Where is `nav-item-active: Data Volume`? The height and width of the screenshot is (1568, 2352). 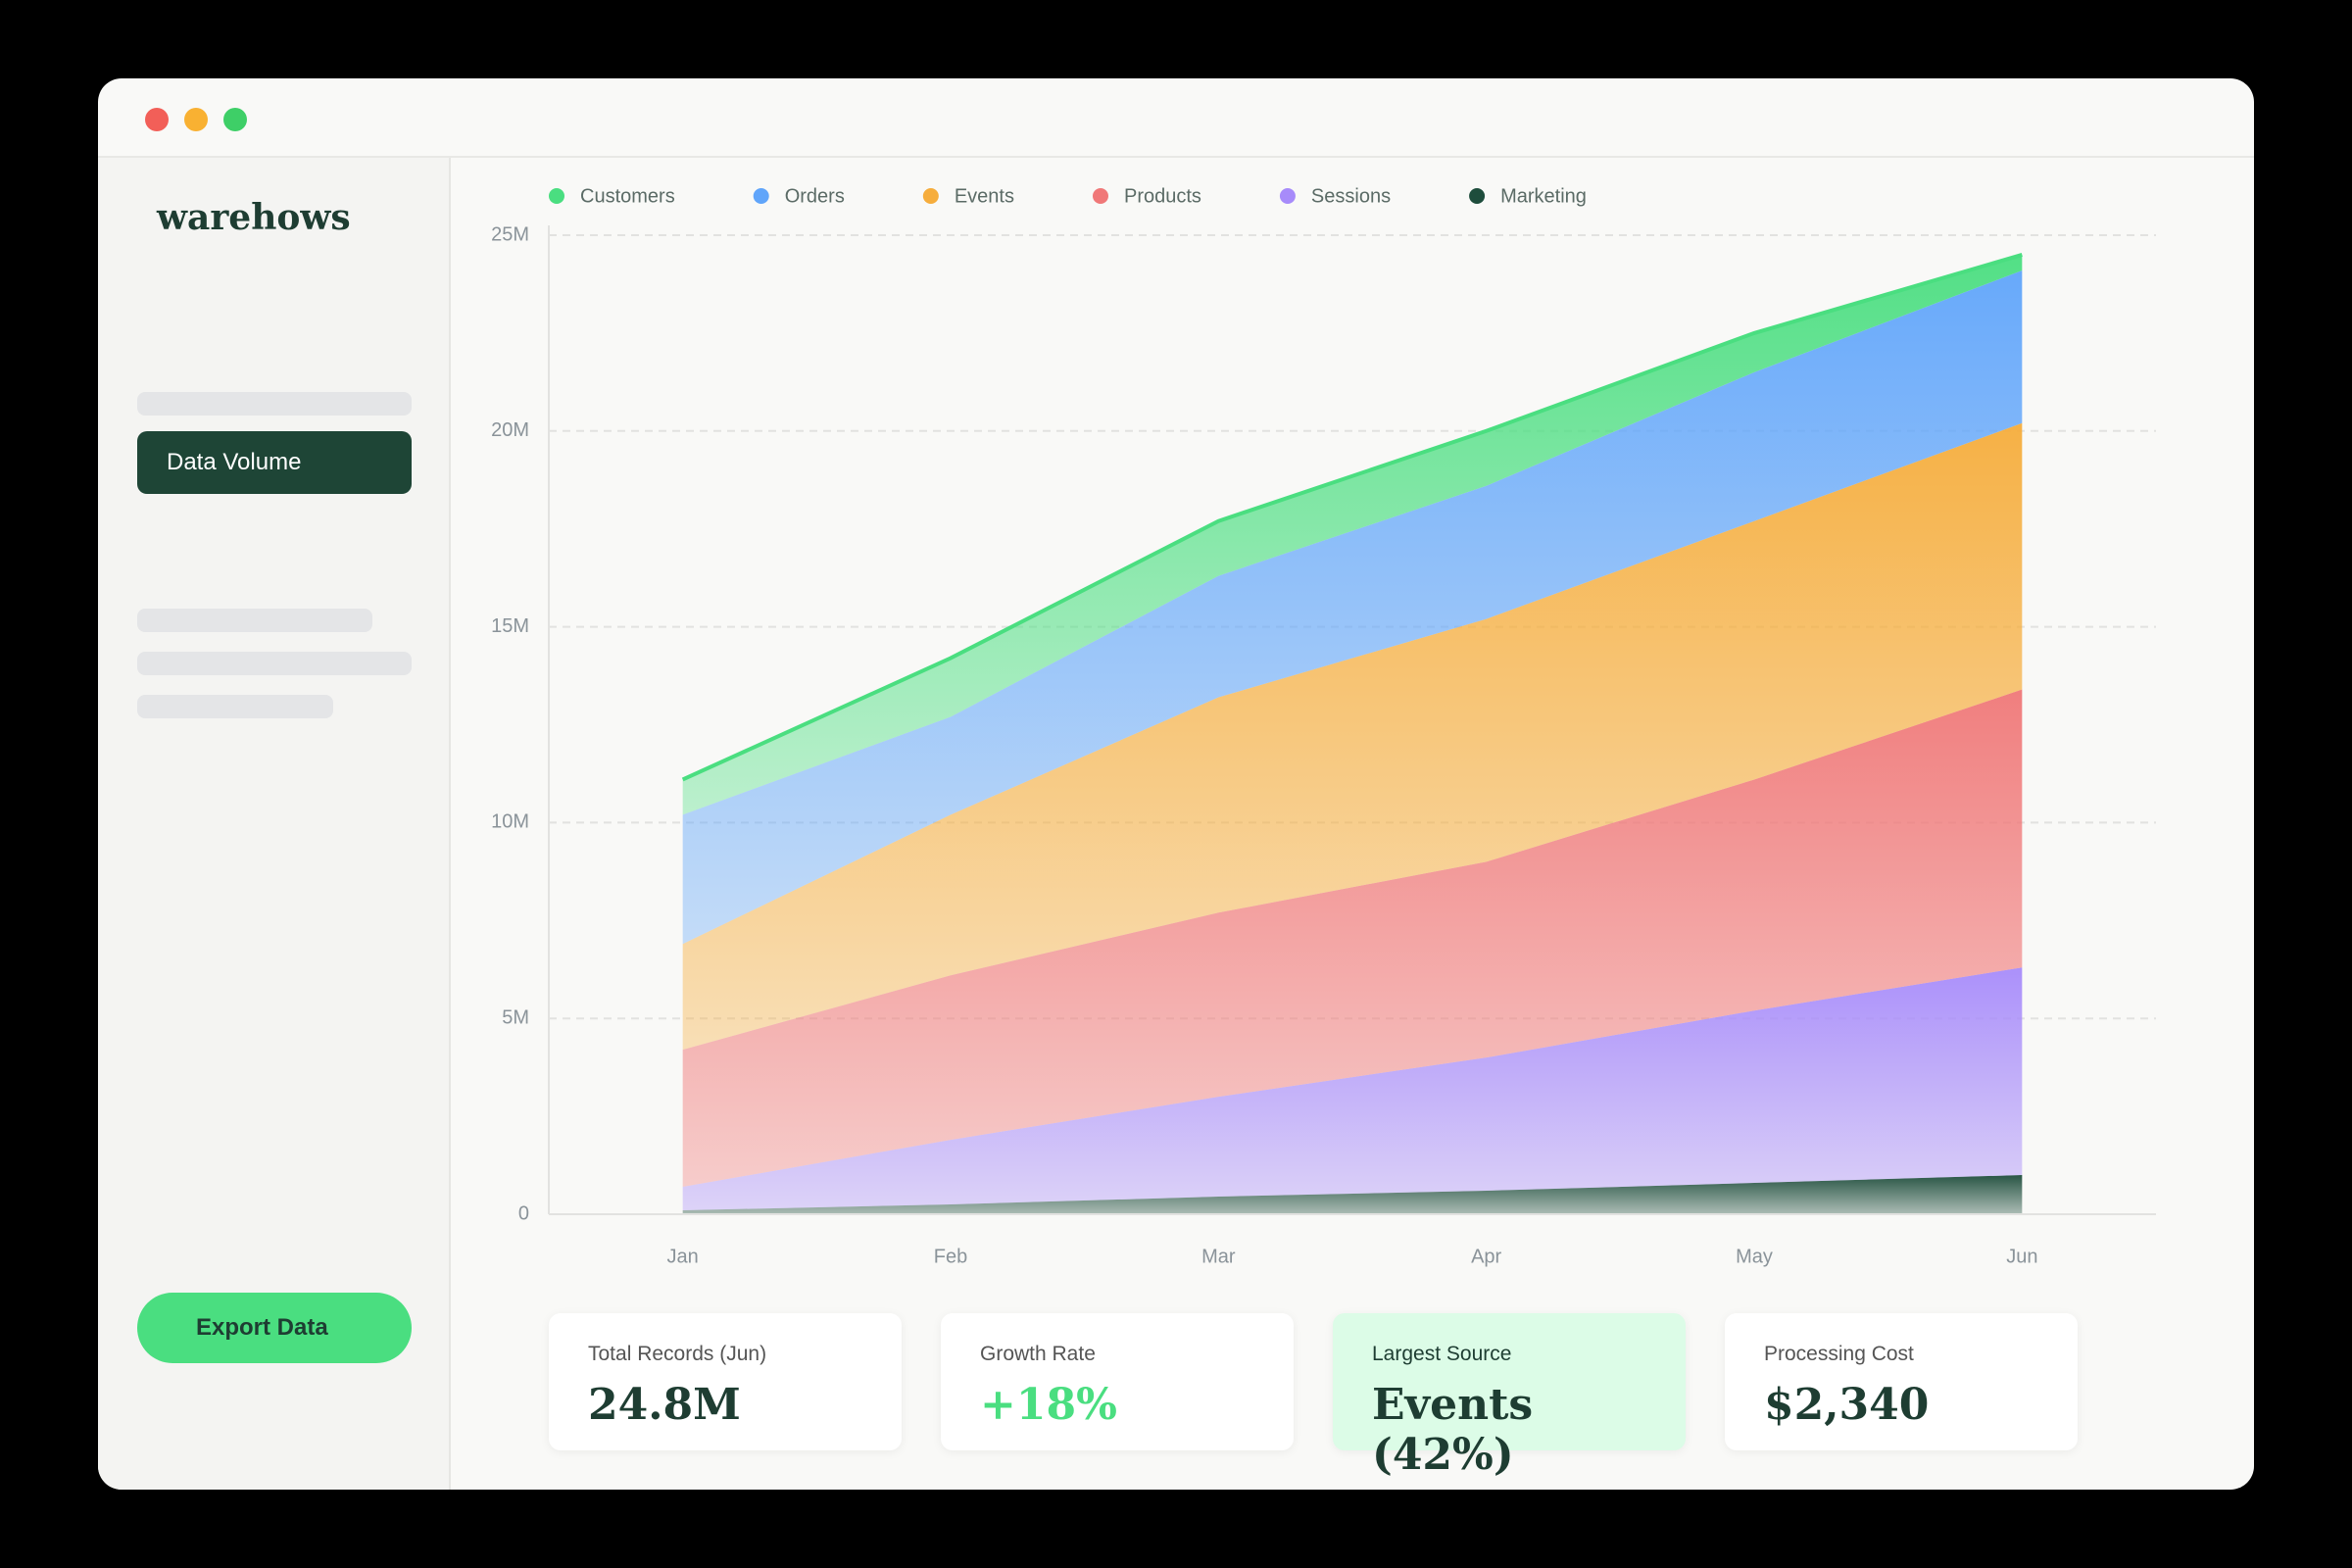 nav-item-active: Data Volume is located at coordinates (274, 462).